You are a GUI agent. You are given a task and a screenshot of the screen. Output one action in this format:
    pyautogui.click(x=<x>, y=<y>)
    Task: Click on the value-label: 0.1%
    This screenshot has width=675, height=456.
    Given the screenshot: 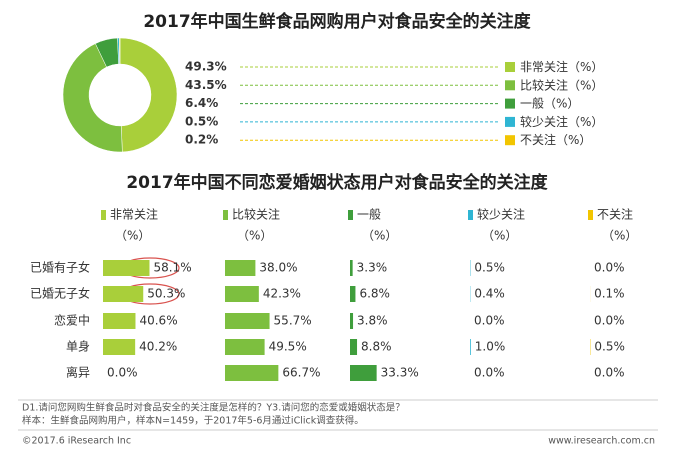 What is the action you would take?
    pyautogui.click(x=609, y=294)
    